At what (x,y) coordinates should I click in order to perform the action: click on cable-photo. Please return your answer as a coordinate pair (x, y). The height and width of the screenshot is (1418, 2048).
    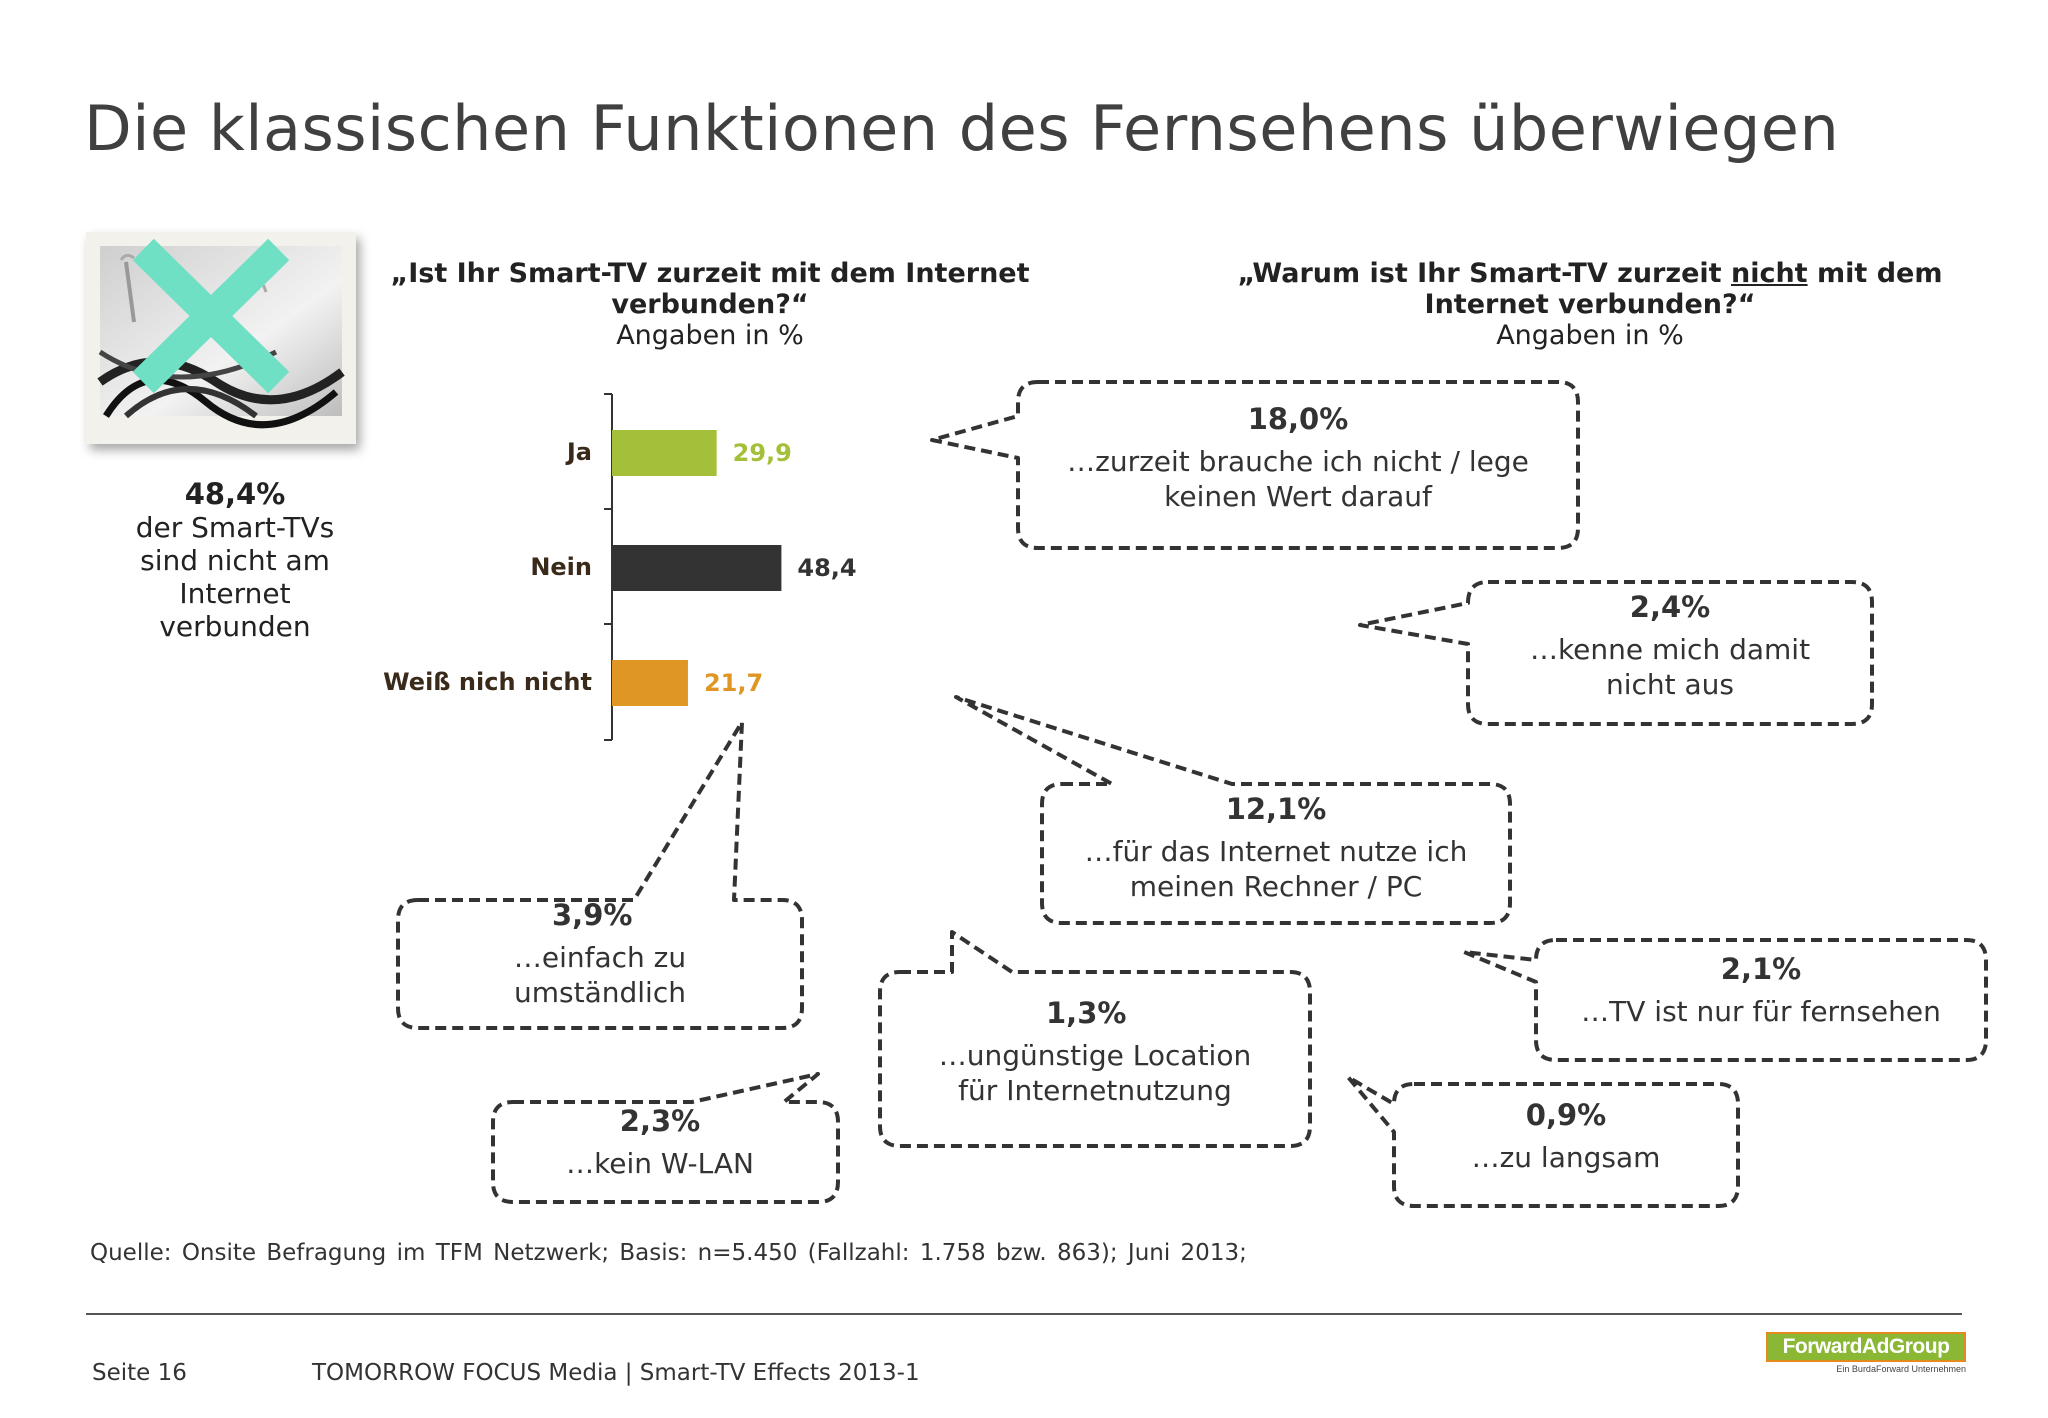
    Looking at the image, I should click on (221, 338).